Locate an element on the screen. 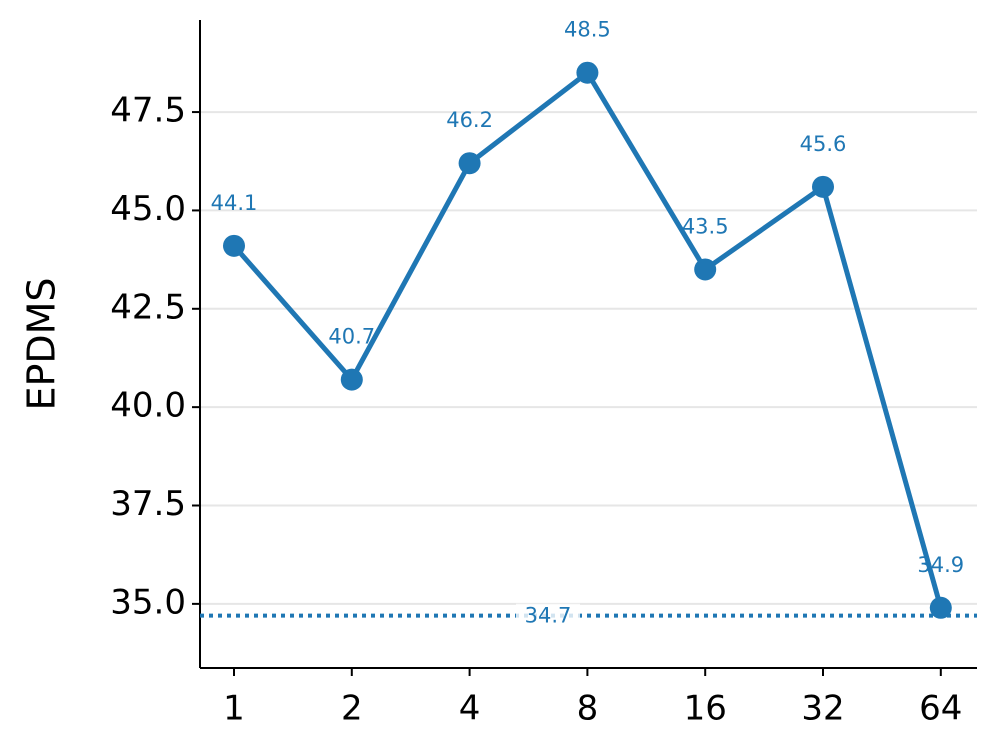  reference-label-bg is located at coordinates (548, 615).